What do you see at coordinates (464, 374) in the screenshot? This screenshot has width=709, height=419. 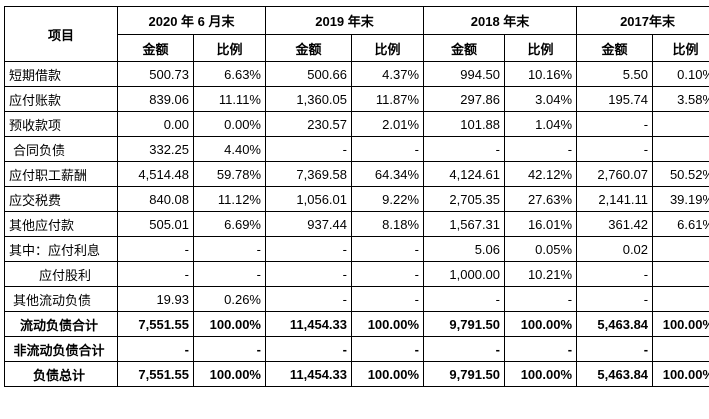 I see `amount-cell: 9,791.50` at bounding box center [464, 374].